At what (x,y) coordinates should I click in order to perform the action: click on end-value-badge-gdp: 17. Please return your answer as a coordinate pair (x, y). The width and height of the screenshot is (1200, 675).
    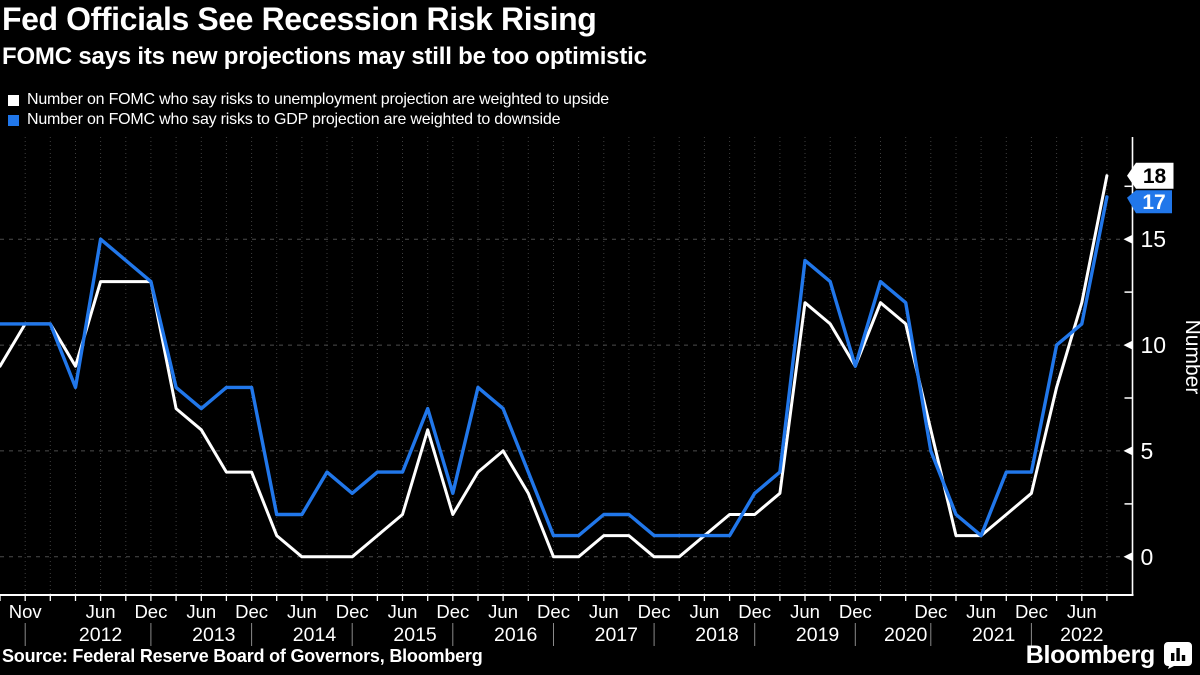
    Looking at the image, I should click on (1149, 202).